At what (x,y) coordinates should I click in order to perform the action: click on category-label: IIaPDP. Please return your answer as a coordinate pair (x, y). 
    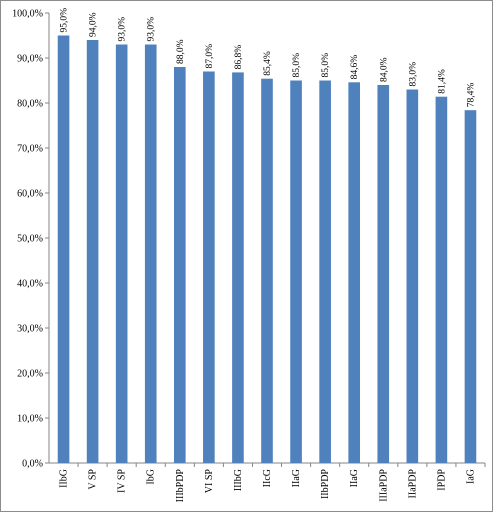
    Looking at the image, I should click on (412, 484).